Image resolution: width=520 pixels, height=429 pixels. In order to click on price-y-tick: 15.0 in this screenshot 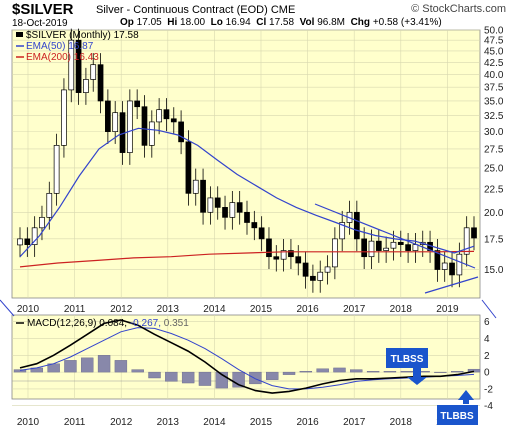, I will do `click(494, 270)`.